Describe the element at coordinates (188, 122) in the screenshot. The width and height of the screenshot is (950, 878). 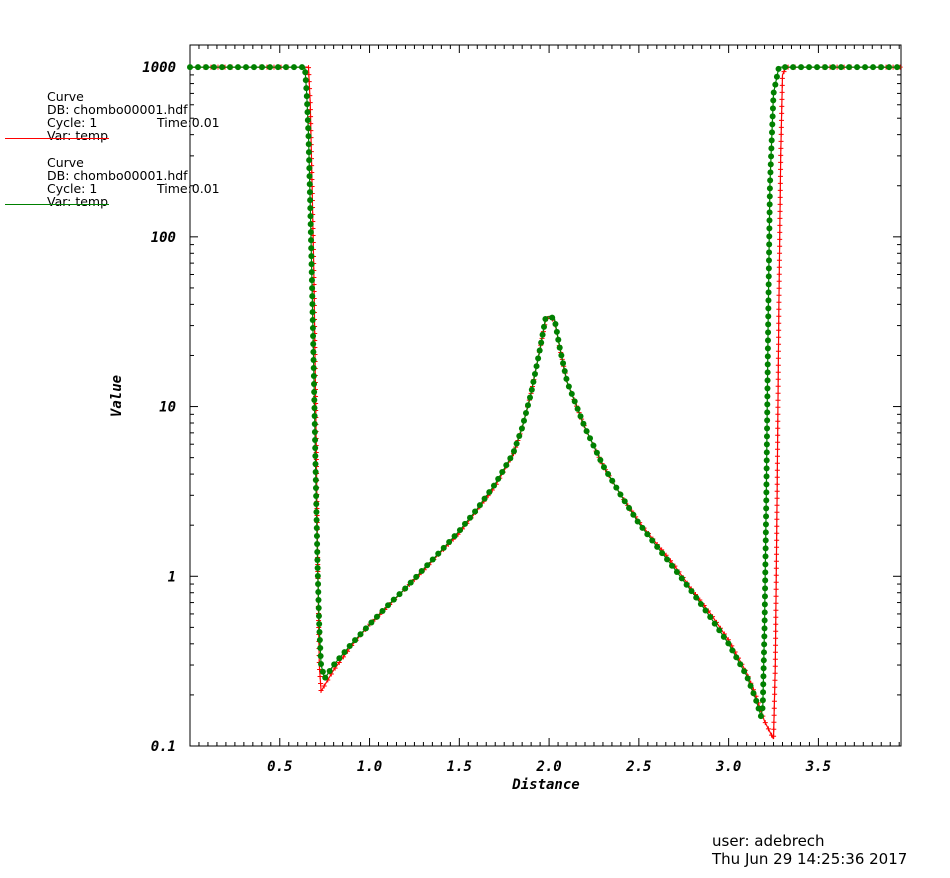
I see `legend-time: Time:0.01` at that location.